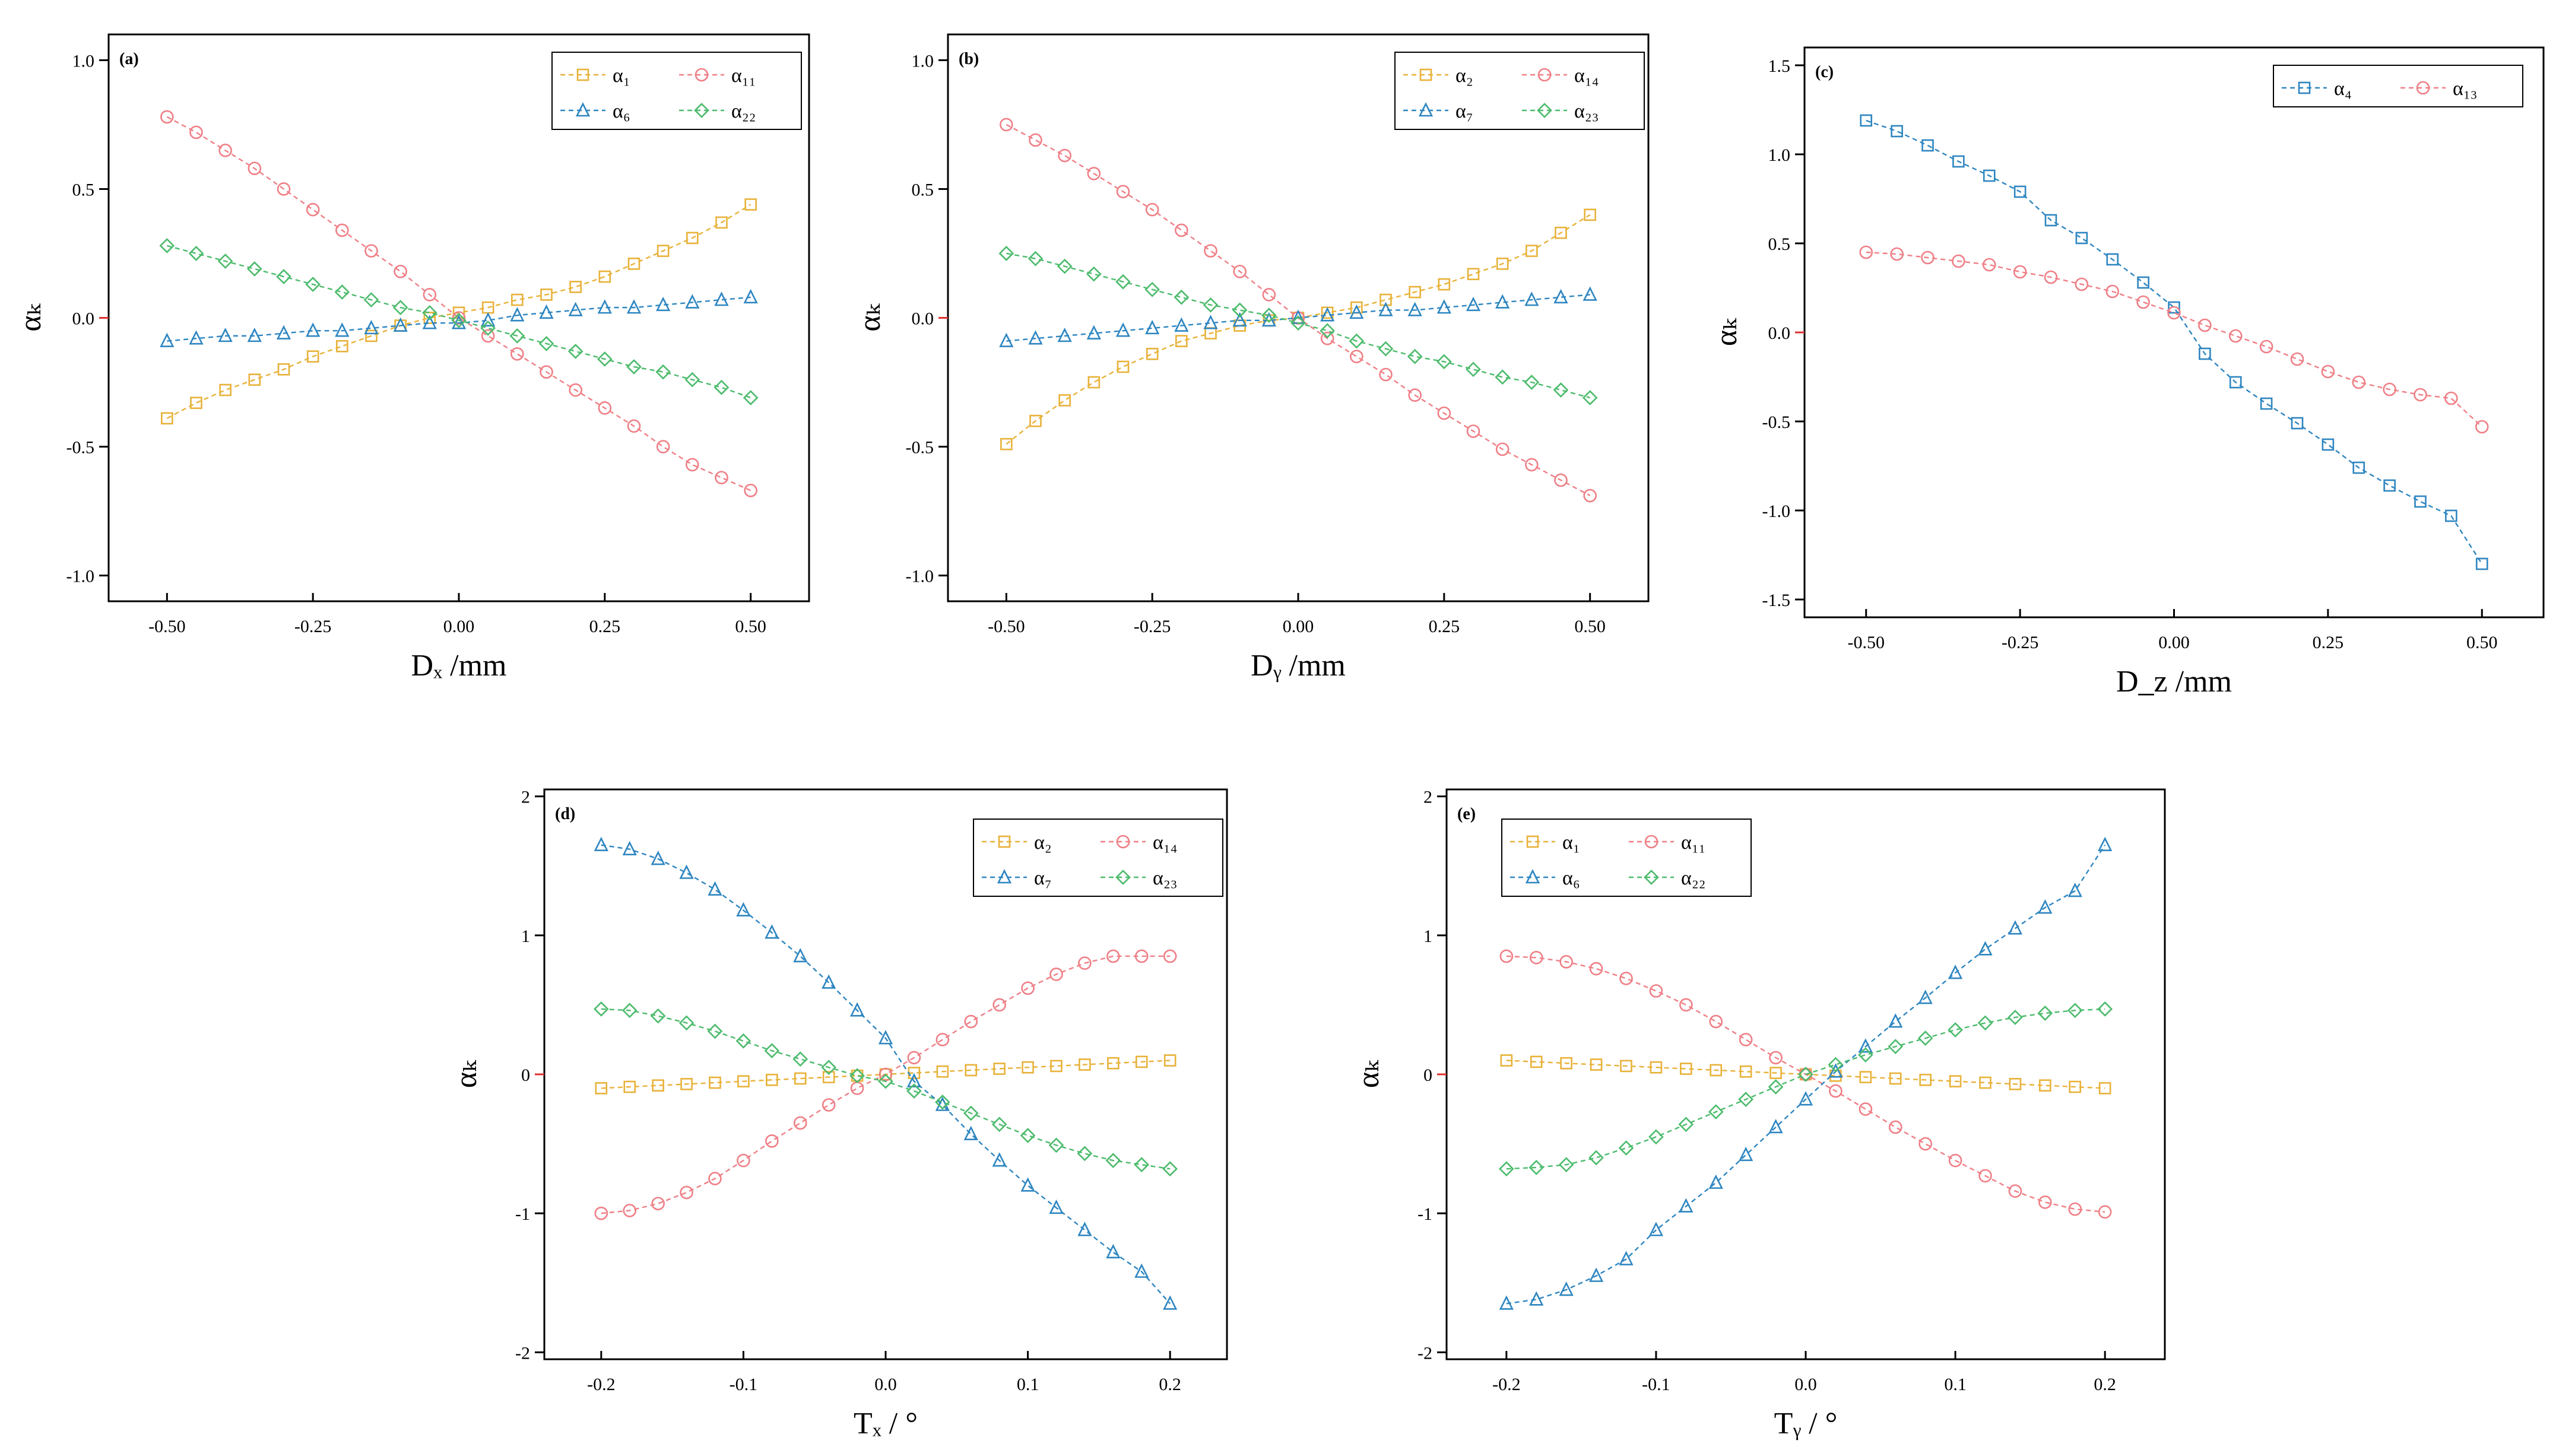 The height and width of the screenshot is (1456, 2556). I want to click on x-tick-label: 0.50, so click(1590, 626).